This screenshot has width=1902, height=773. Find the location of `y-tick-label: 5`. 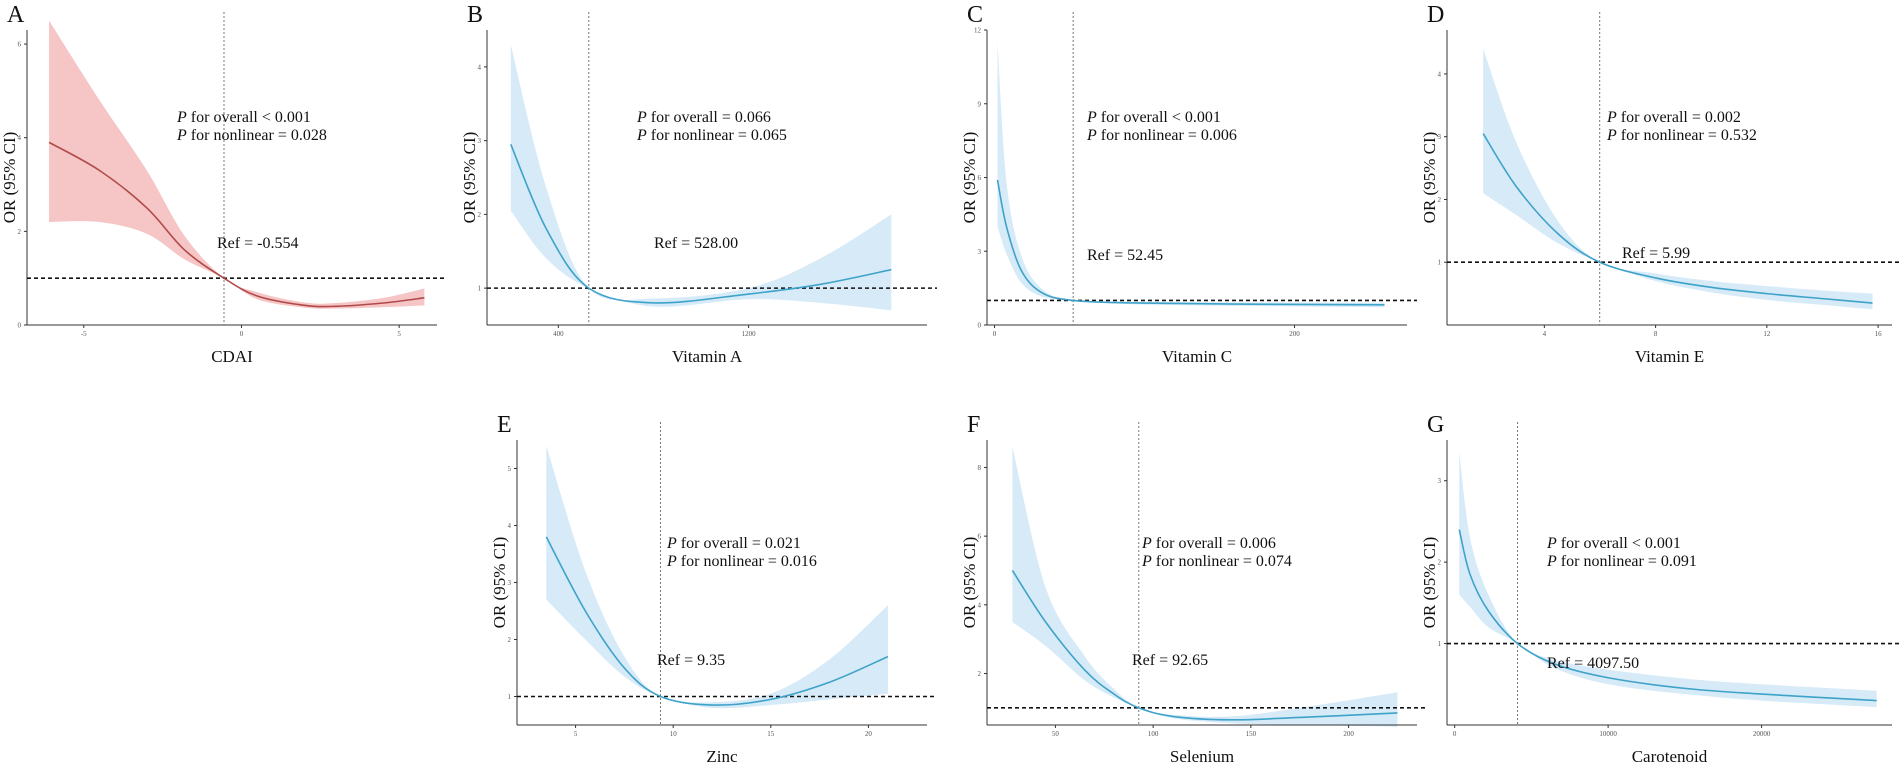

y-tick-label: 5 is located at coordinates (510, 469).